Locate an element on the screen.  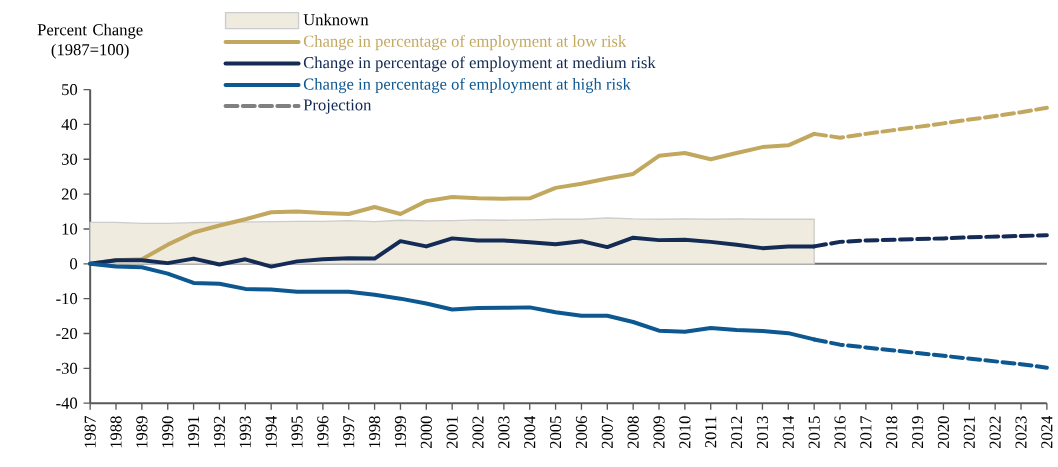
legend-label: Change in percentage of employment at medium risk is located at coordinates (479, 64).